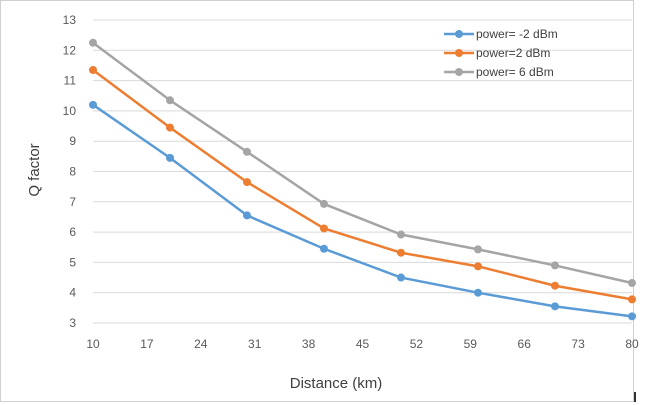 The height and width of the screenshot is (405, 646). I want to click on x-axis-ticks: 10 17 24 31 38 45 52 59 66 73 80, so click(362, 344).